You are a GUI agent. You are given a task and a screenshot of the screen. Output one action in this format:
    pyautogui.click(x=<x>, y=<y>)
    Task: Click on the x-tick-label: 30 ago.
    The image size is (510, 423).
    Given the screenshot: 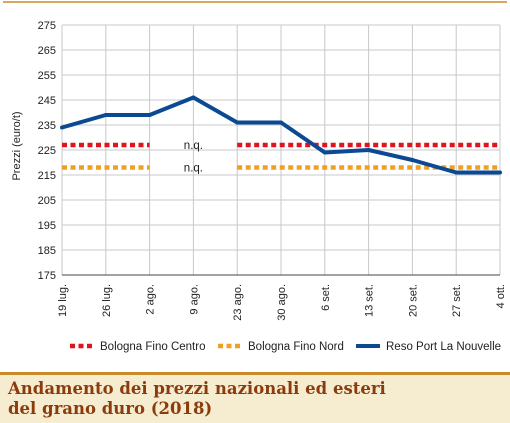 What is the action you would take?
    pyautogui.click(x=282, y=302)
    